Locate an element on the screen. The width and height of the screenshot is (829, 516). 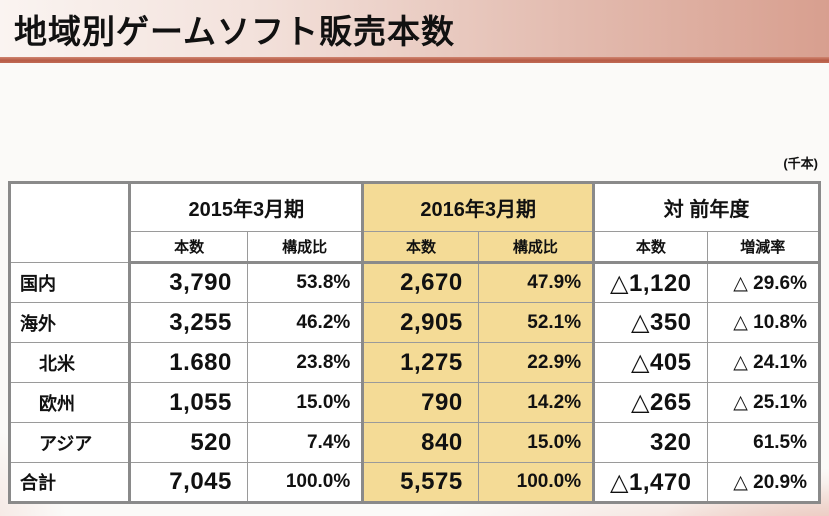
yoy-units: △405 is located at coordinates (650, 362).